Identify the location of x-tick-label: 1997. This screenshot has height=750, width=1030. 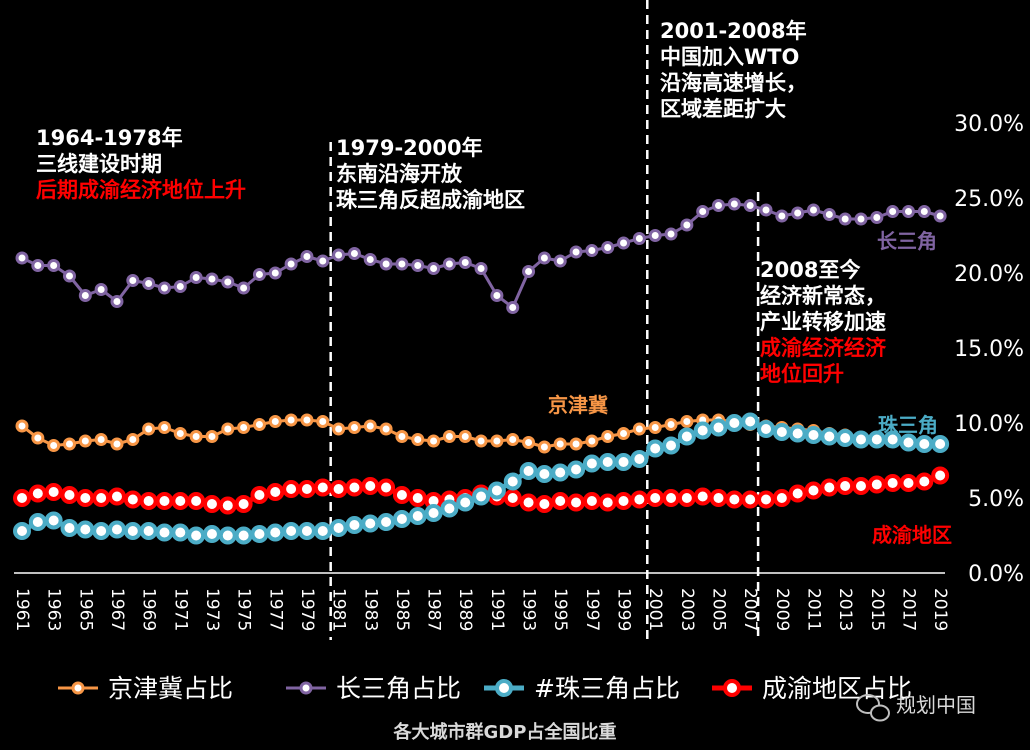
(592, 609).